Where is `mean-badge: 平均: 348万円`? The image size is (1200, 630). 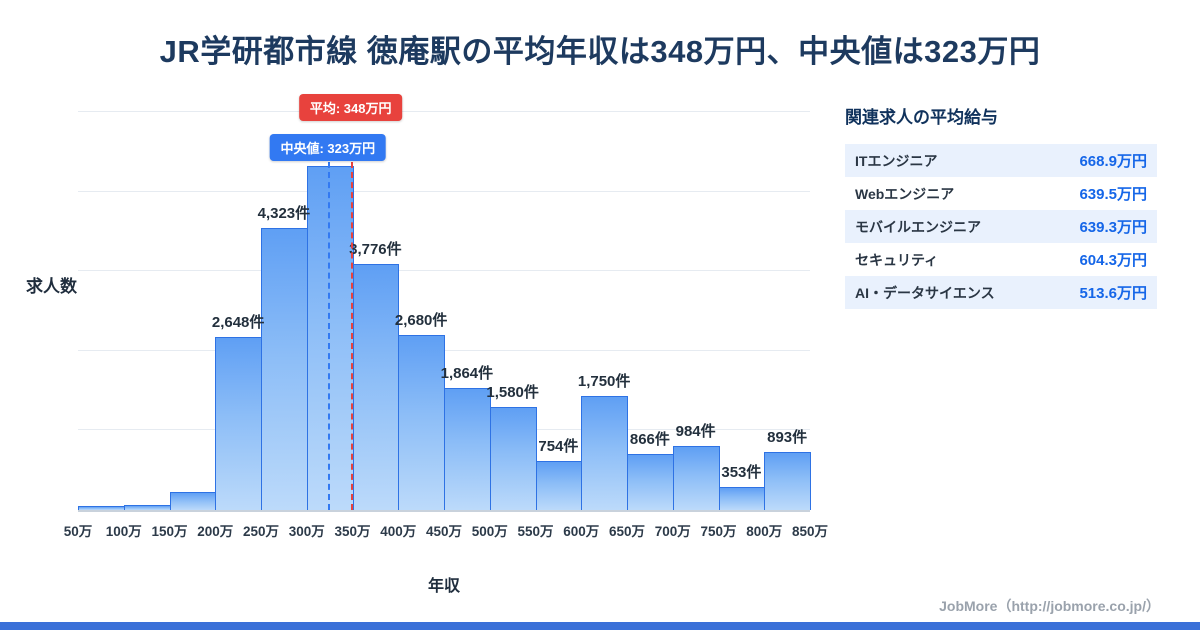 mean-badge: 平均: 348万円 is located at coordinates (350, 107).